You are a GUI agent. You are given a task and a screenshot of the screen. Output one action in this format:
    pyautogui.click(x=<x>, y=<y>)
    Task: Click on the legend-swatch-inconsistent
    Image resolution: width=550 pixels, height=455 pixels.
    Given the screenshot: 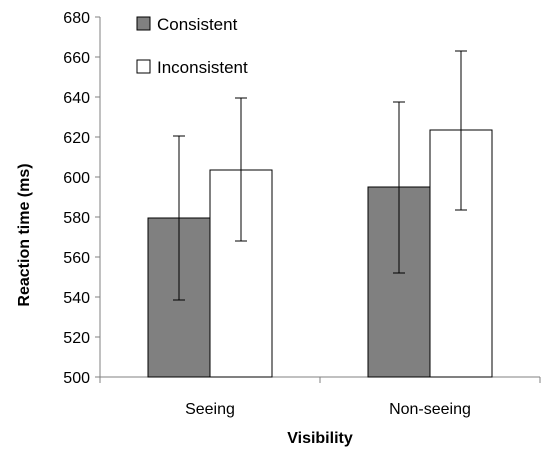 What is the action you would take?
    pyautogui.click(x=143, y=66)
    